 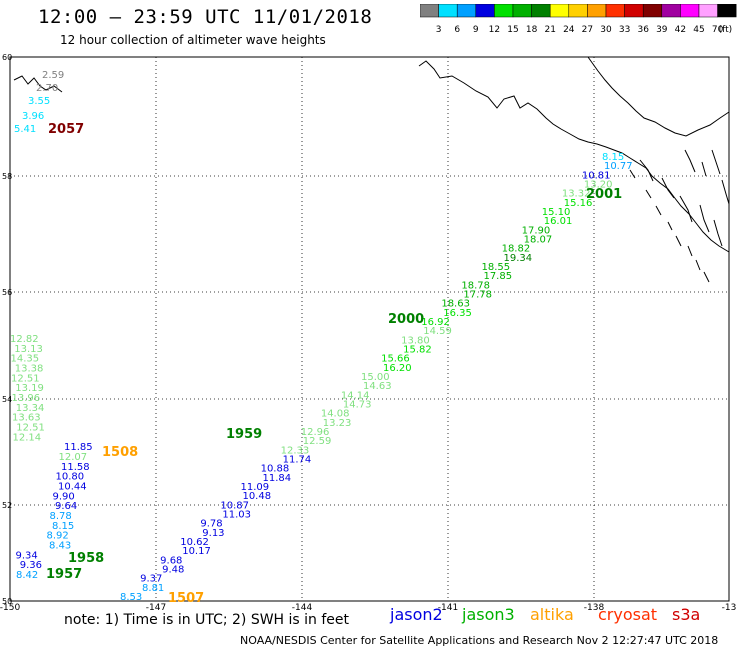 I want to click on swh-value: 13.63, so click(x=26, y=418).